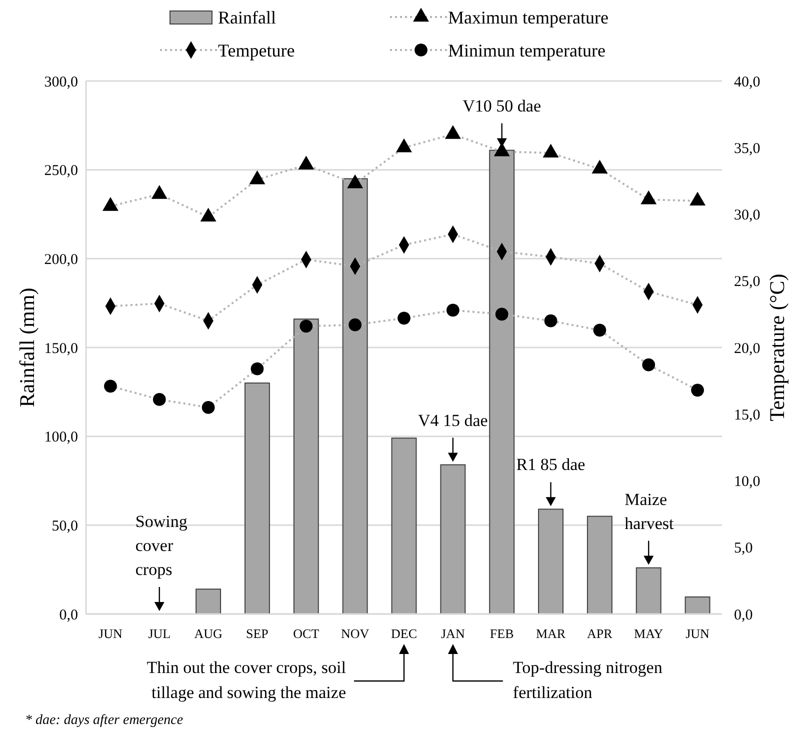 This screenshot has height=738, width=796. What do you see at coordinates (528, 17) in the screenshot?
I see `legend-label: Maximun temperature` at bounding box center [528, 17].